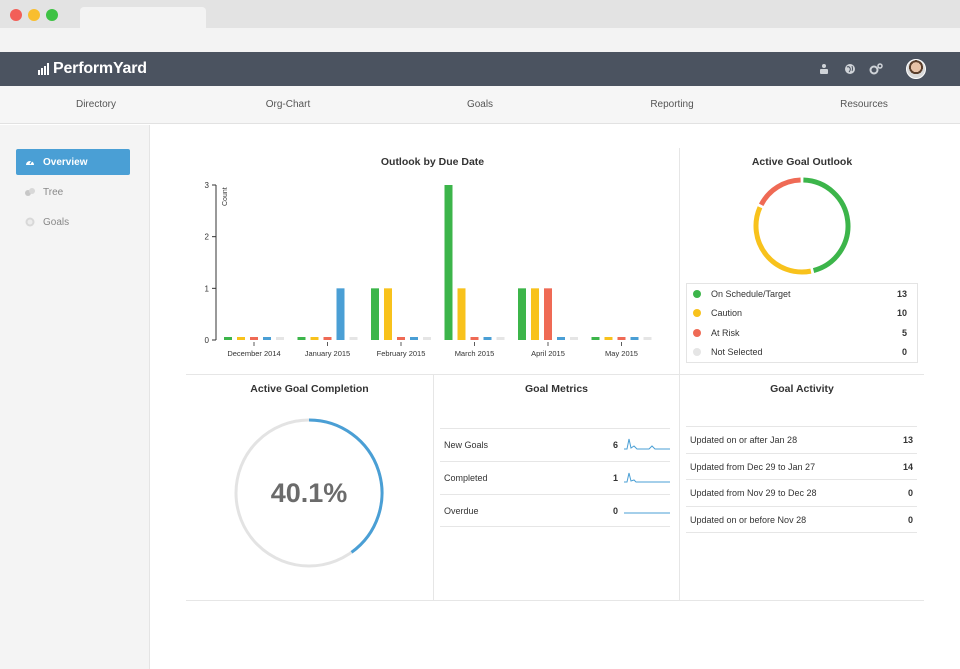  I want to click on nav-org-chart: Org-Chart, so click(288, 104).